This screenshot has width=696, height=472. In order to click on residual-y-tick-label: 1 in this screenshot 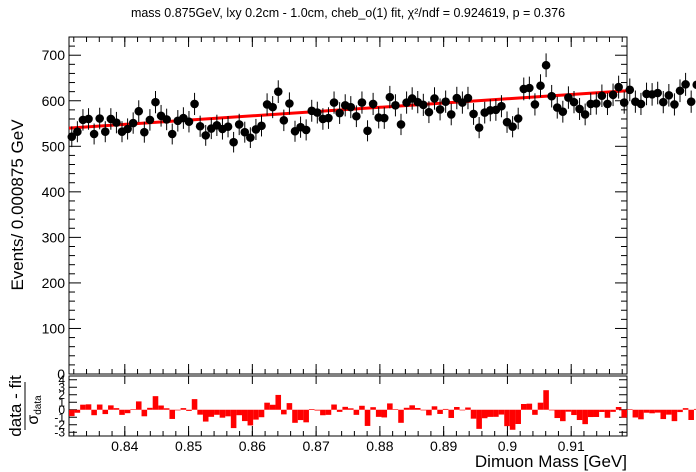, I will do `click(61, 402)`.